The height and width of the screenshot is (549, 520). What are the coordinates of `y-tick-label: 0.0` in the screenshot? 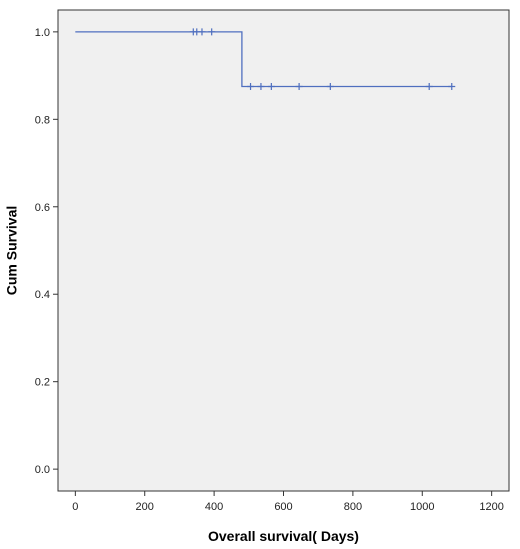 It's located at (42, 470).